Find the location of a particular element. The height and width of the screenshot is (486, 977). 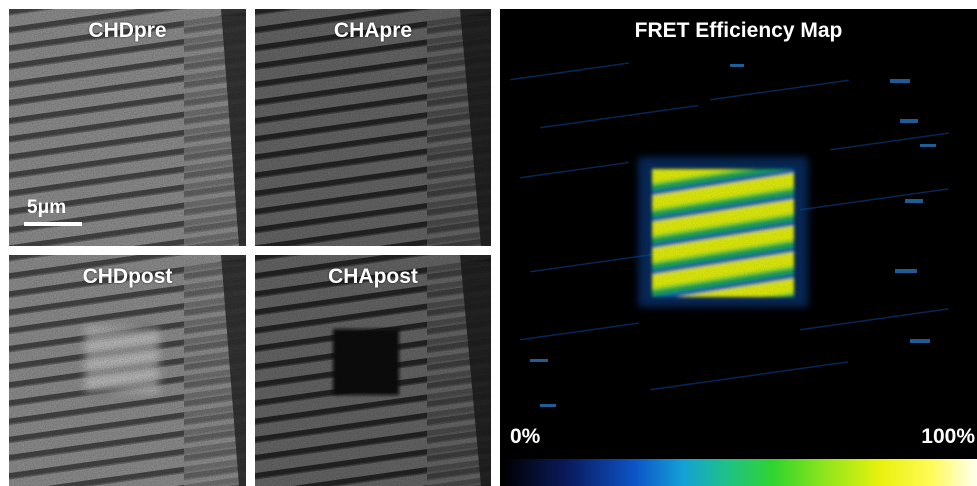

cha-post-image is located at coordinates (373, 370).